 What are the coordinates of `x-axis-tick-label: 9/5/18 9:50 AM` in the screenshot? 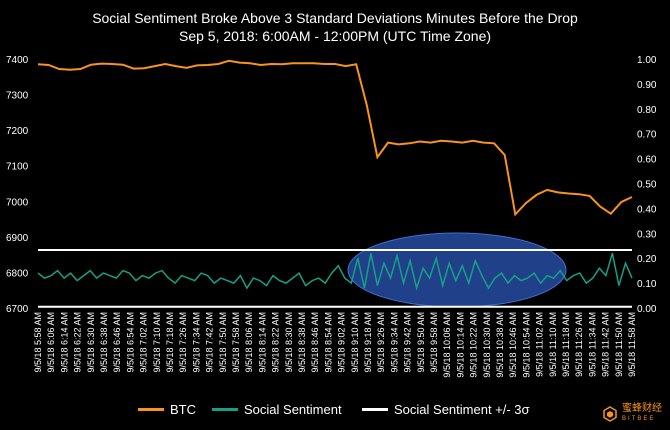 It's located at (421, 342).